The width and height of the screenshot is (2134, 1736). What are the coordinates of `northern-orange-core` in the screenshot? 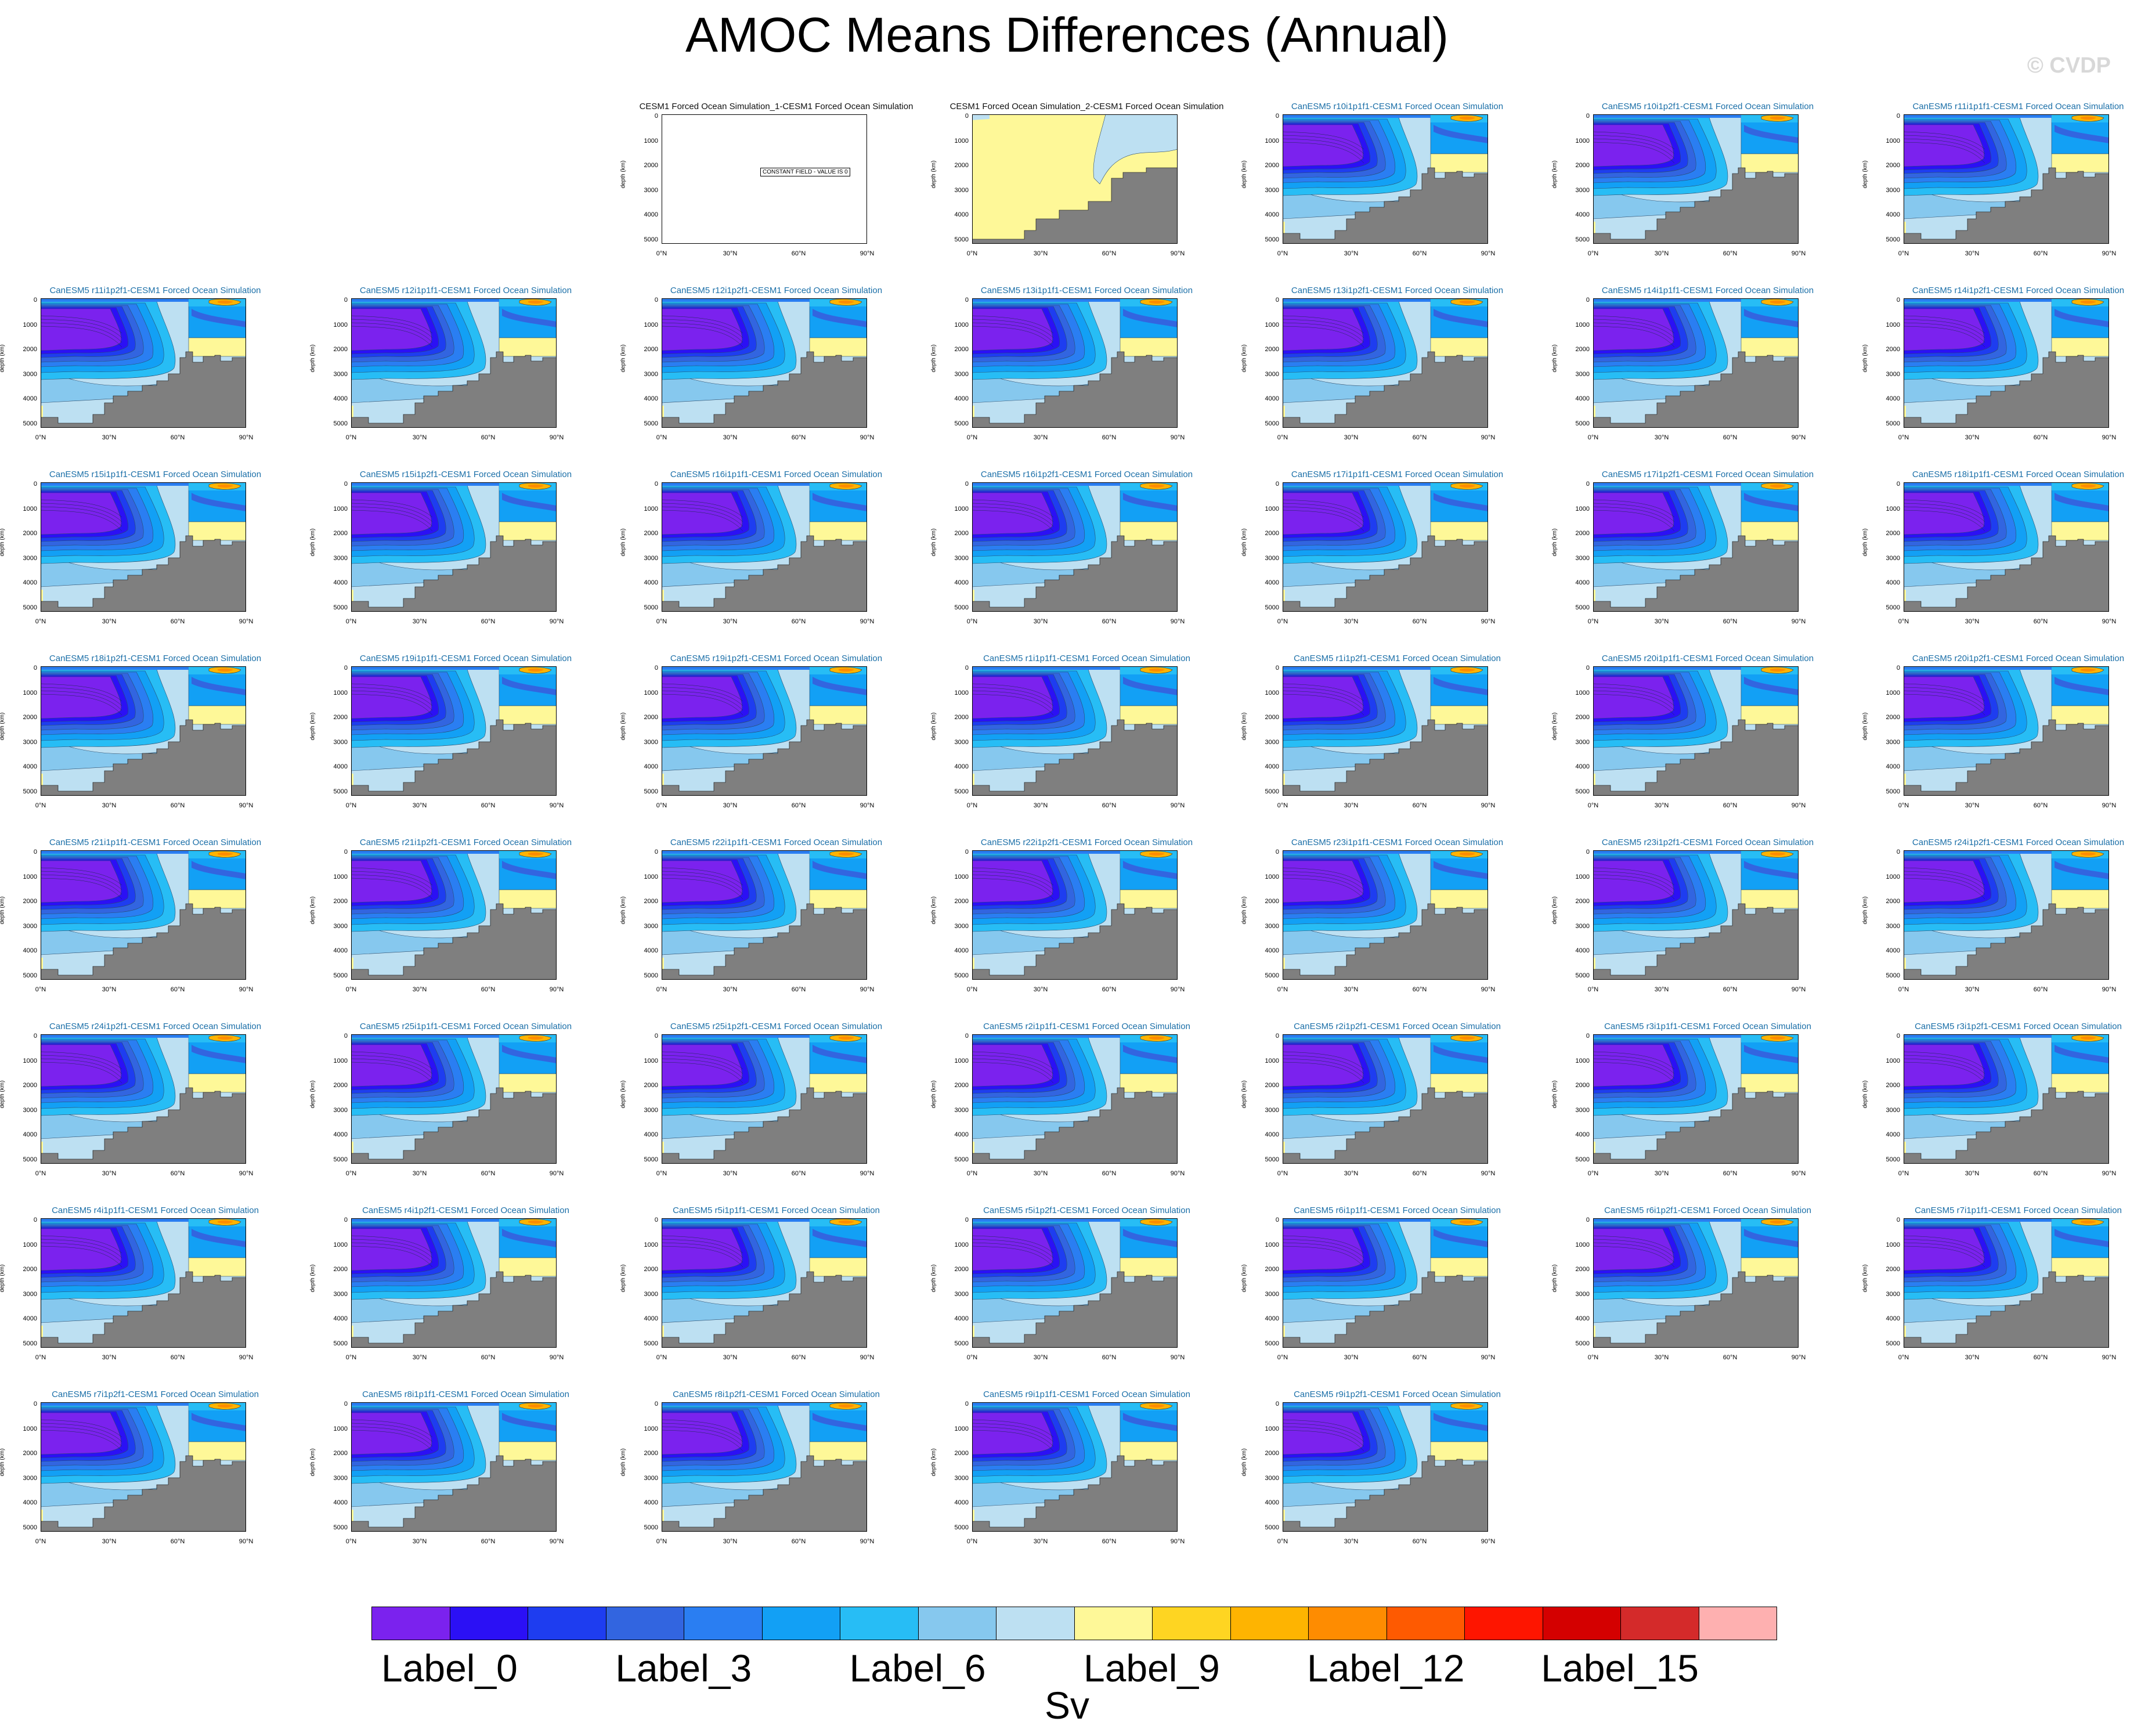 It's located at (1467, 1222).